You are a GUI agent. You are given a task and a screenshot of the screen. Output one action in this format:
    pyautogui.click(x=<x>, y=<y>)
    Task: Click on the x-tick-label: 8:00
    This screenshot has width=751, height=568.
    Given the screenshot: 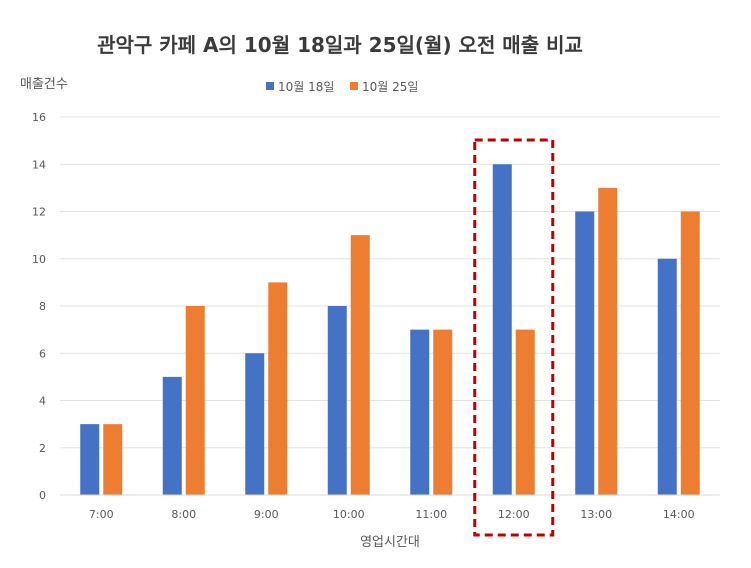 What is the action you would take?
    pyautogui.click(x=183, y=514)
    